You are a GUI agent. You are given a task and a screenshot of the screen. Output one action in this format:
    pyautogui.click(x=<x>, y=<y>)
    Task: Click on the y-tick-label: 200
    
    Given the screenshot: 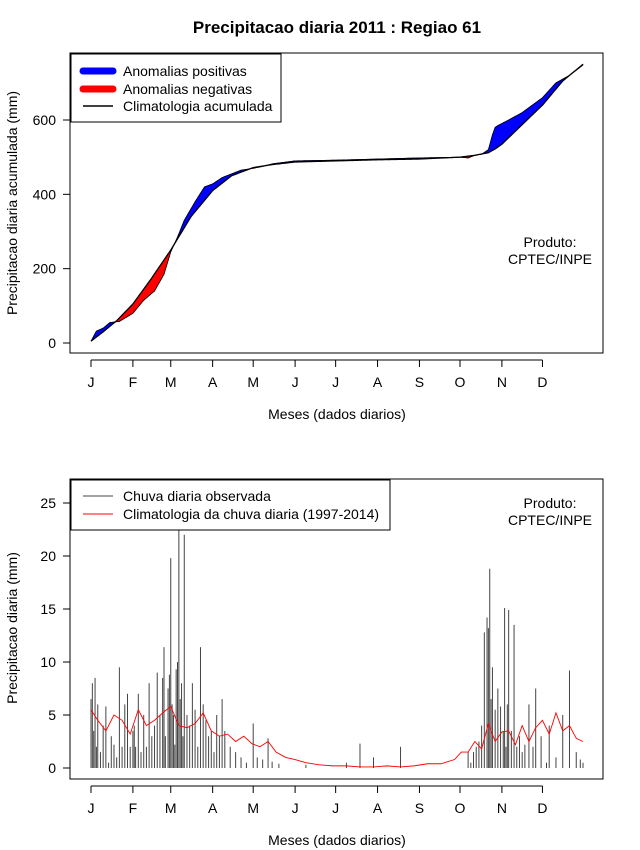 What is the action you would take?
    pyautogui.click(x=45, y=269)
    